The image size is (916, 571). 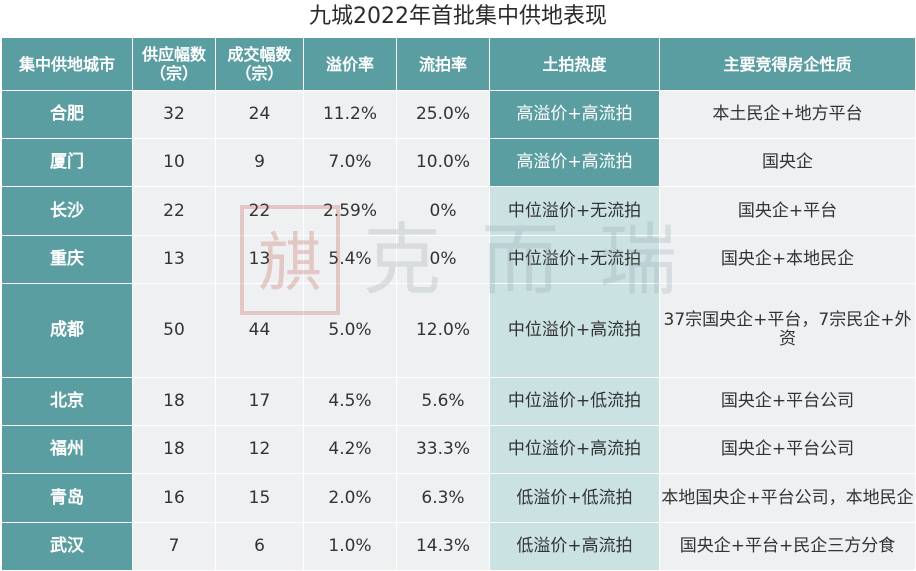 What do you see at coordinates (259, 211) in the screenshot?
I see `deal-cell: 22` at bounding box center [259, 211].